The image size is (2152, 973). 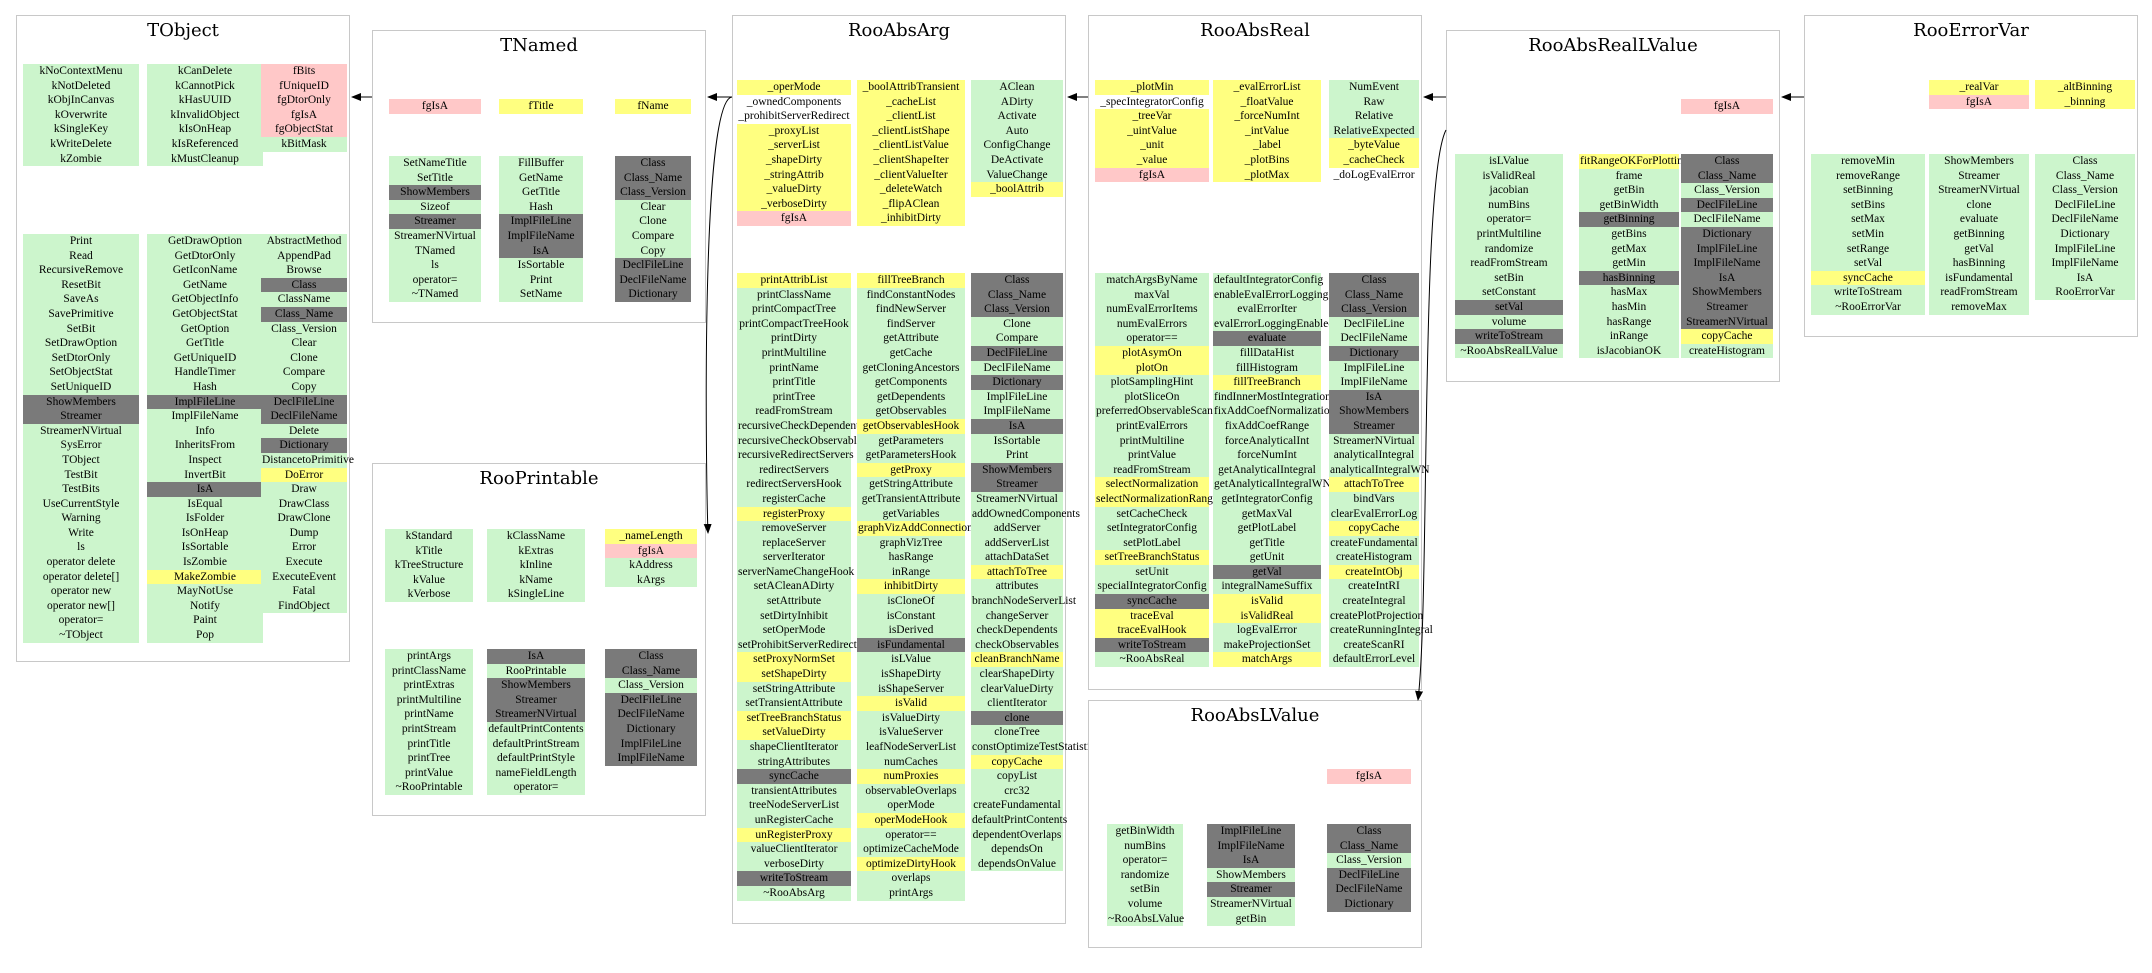 I want to click on member-synccache: syncCache, so click(x=1868, y=278).